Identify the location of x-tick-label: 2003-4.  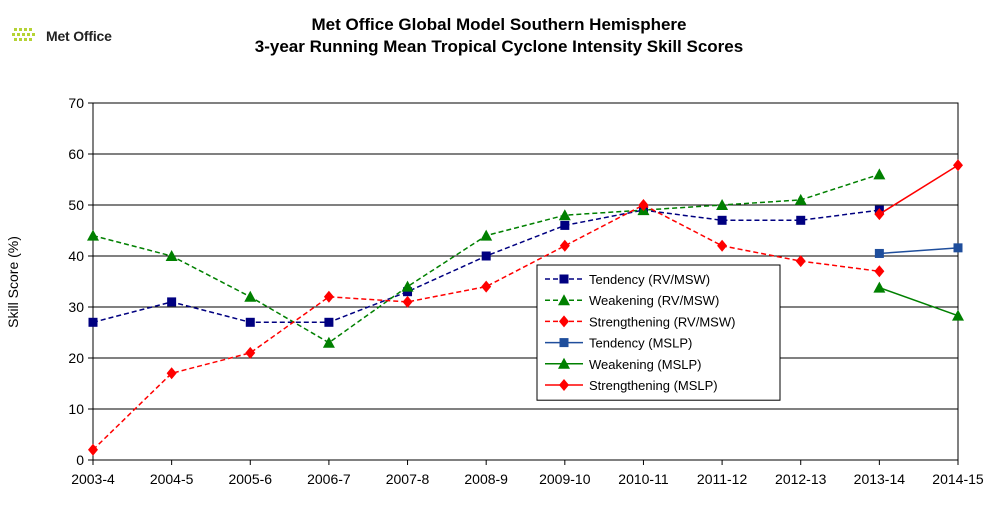
(93, 479).